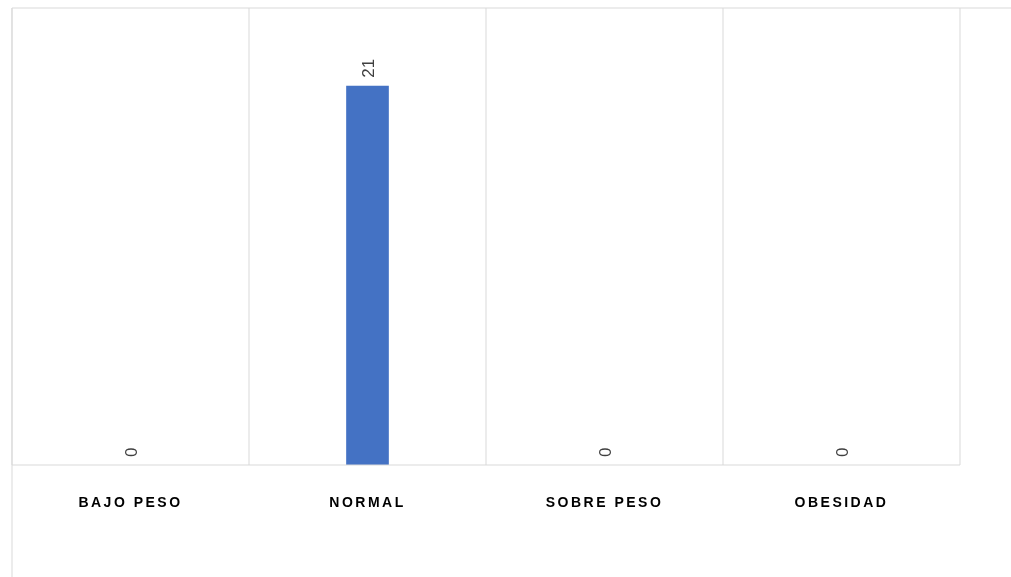  Describe the element at coordinates (604, 502) in the screenshot. I see `x-tick-label: SOBRE PESO` at that location.